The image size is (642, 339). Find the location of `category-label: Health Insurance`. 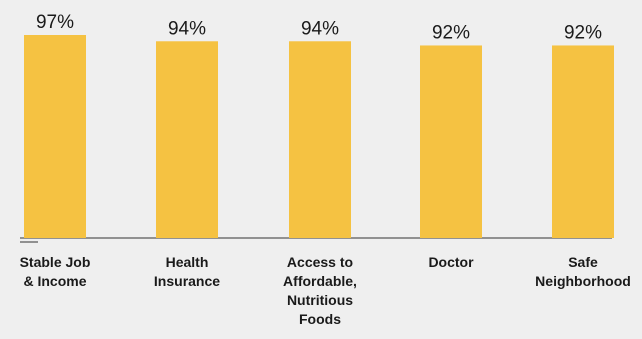

category-label: Health Insurance is located at coordinates (187, 271).